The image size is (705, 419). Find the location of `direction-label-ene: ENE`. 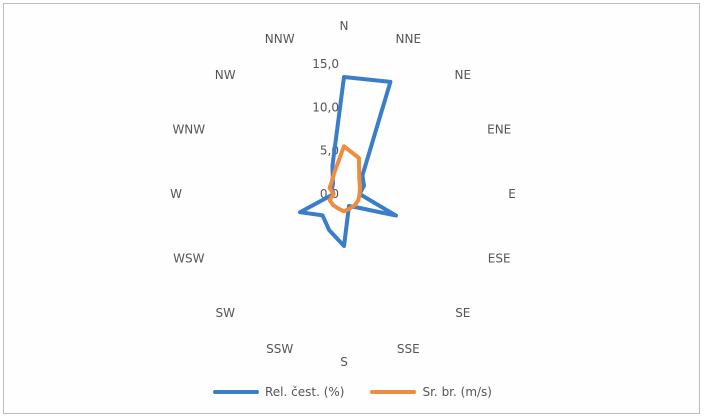

direction-label-ene: ENE is located at coordinates (499, 130).